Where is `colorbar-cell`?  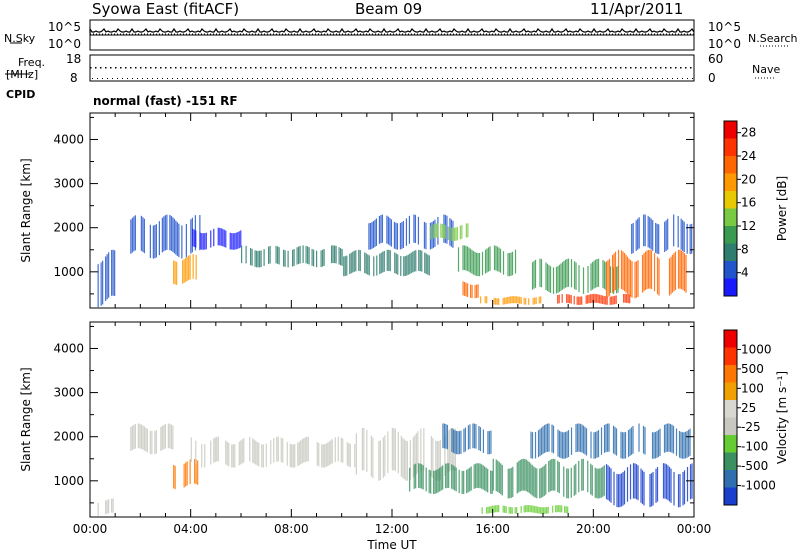
colorbar-cell is located at coordinates (730, 356).